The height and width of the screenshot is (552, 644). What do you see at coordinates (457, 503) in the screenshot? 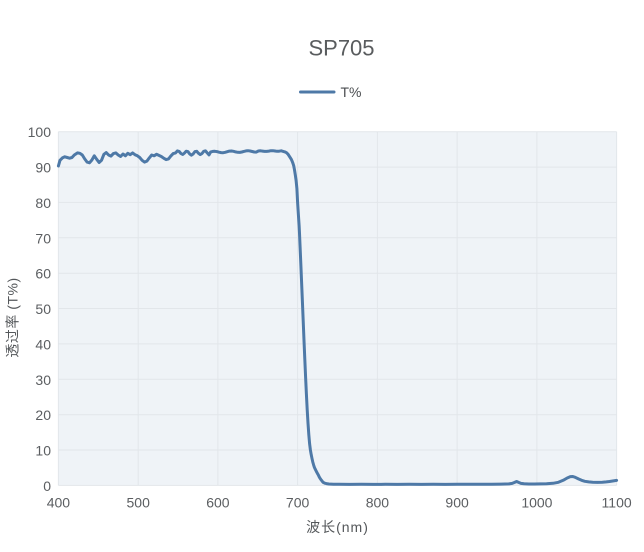
I see `svg-text: 900` at bounding box center [457, 503].